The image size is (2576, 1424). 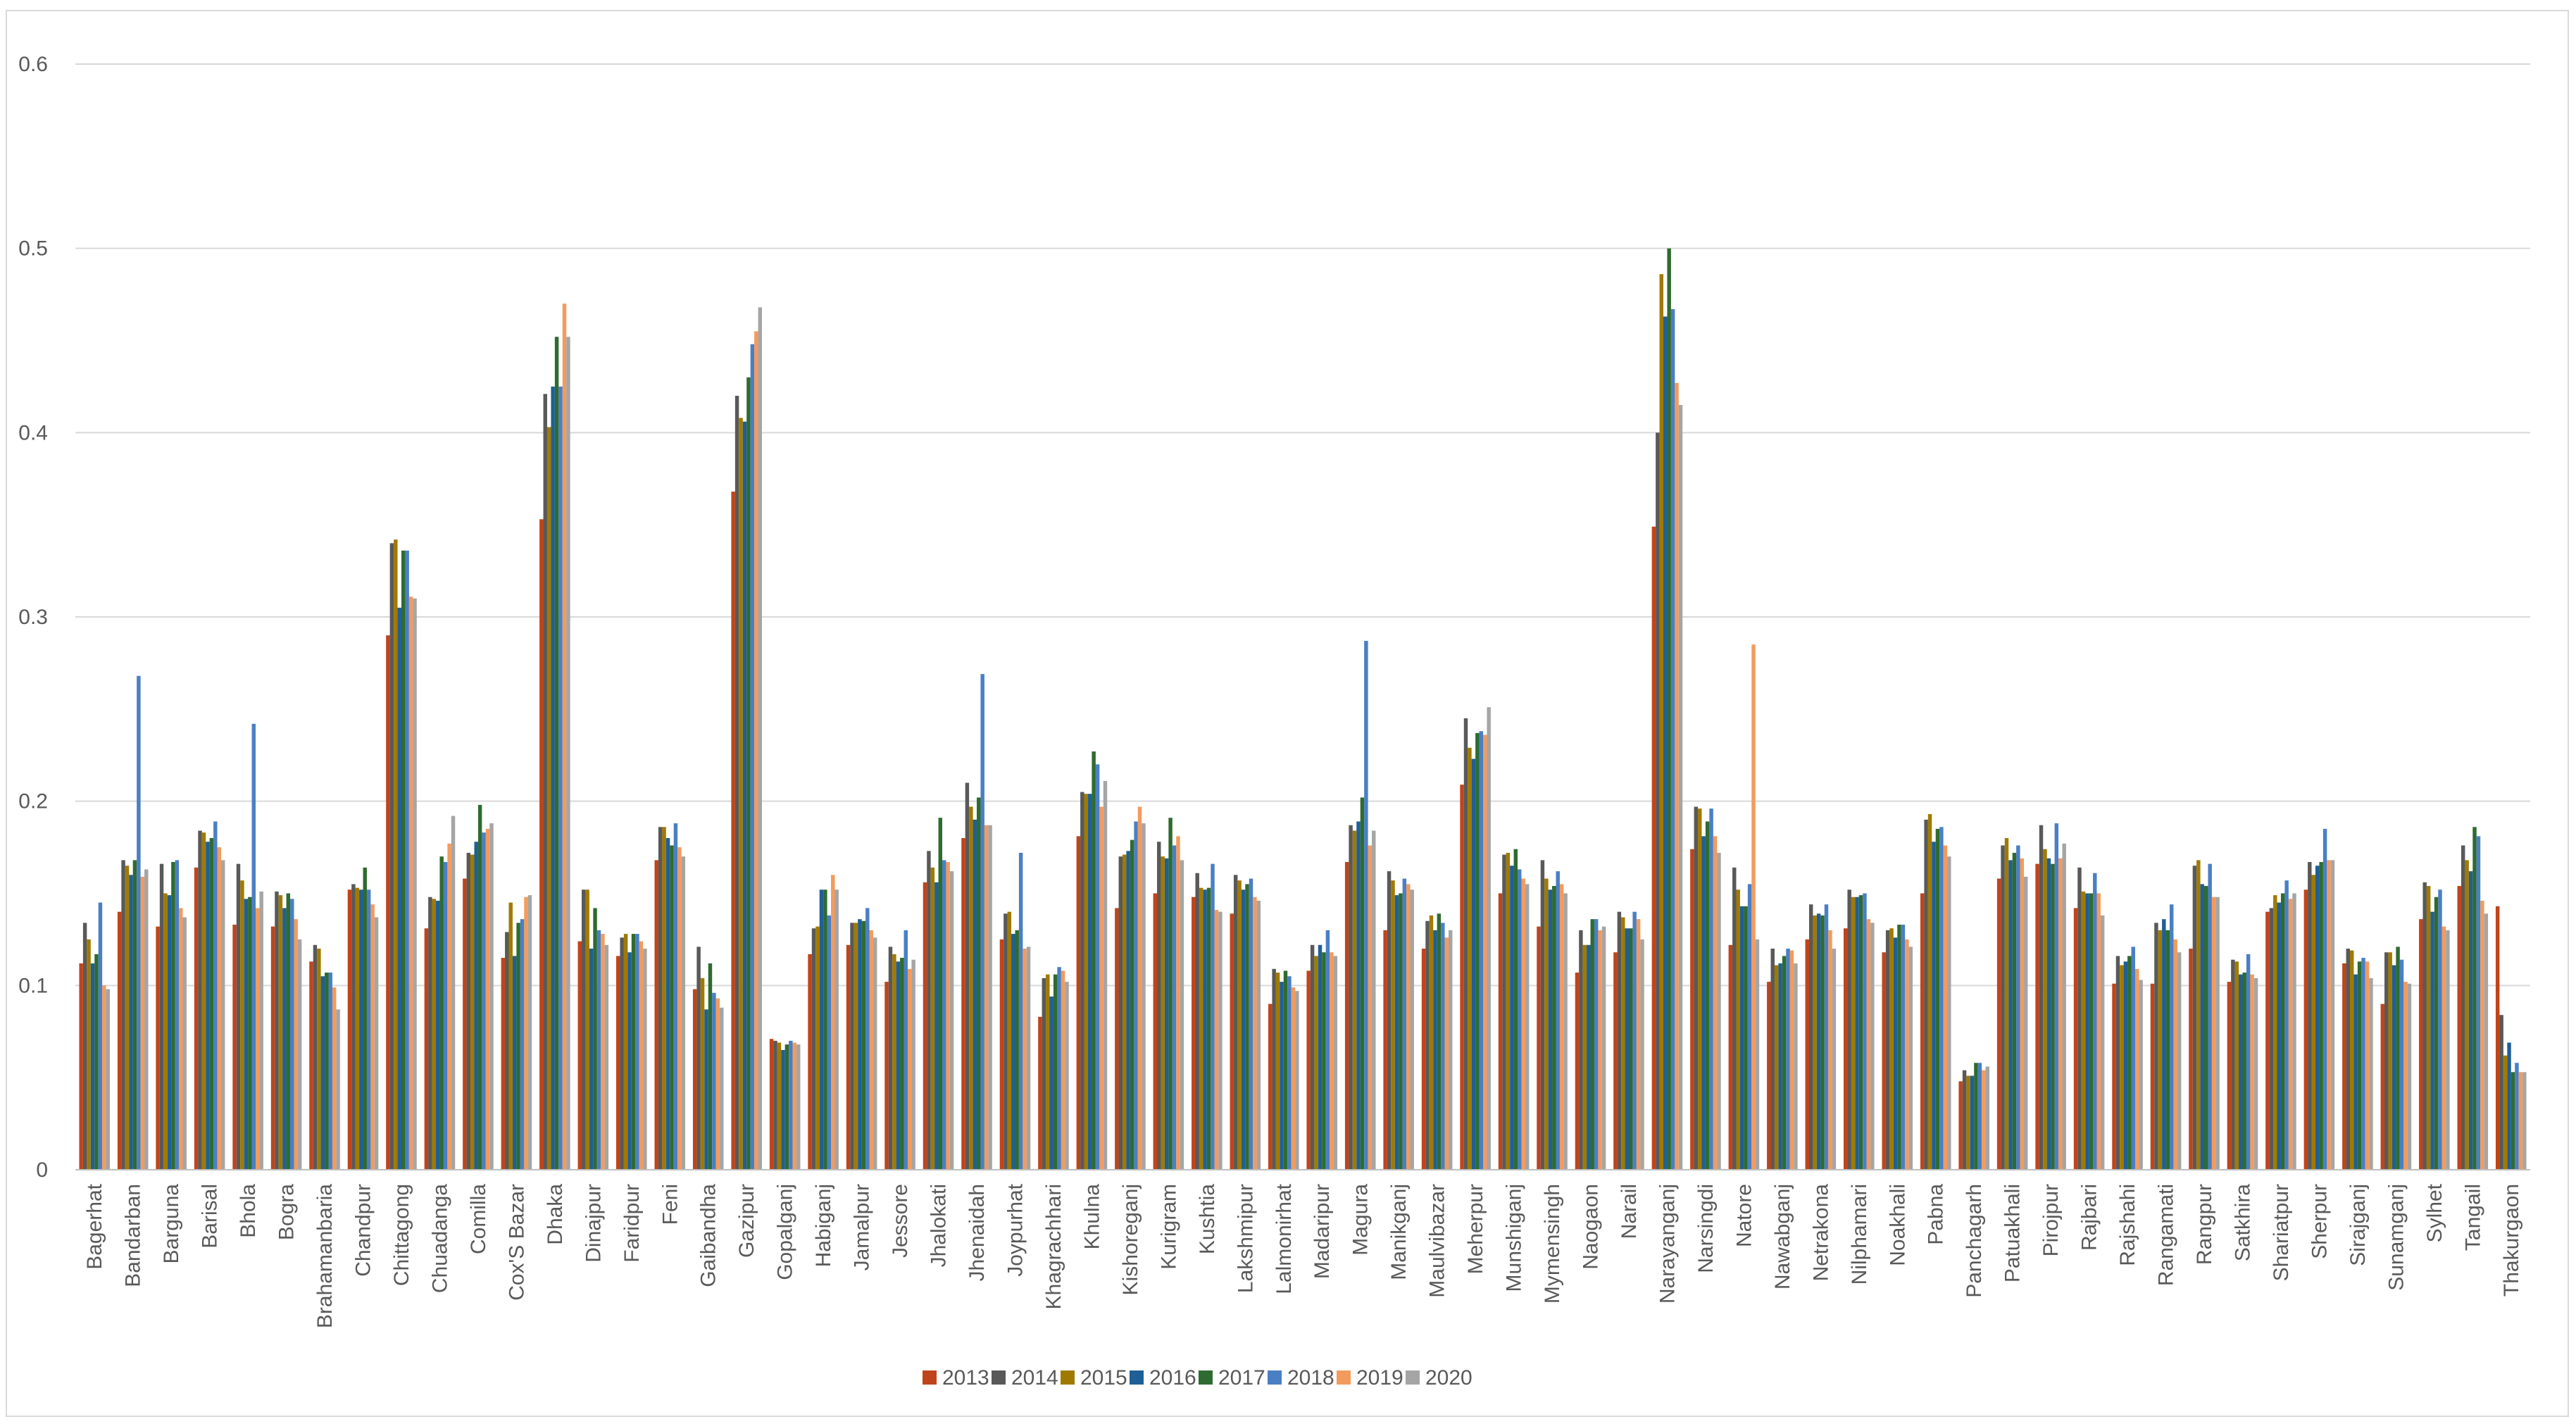 I want to click on legend-swatch, so click(x=1275, y=1377).